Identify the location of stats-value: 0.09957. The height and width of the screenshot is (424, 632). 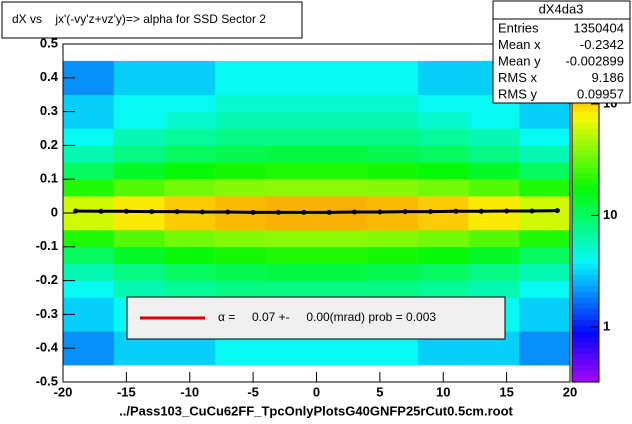
(600, 93).